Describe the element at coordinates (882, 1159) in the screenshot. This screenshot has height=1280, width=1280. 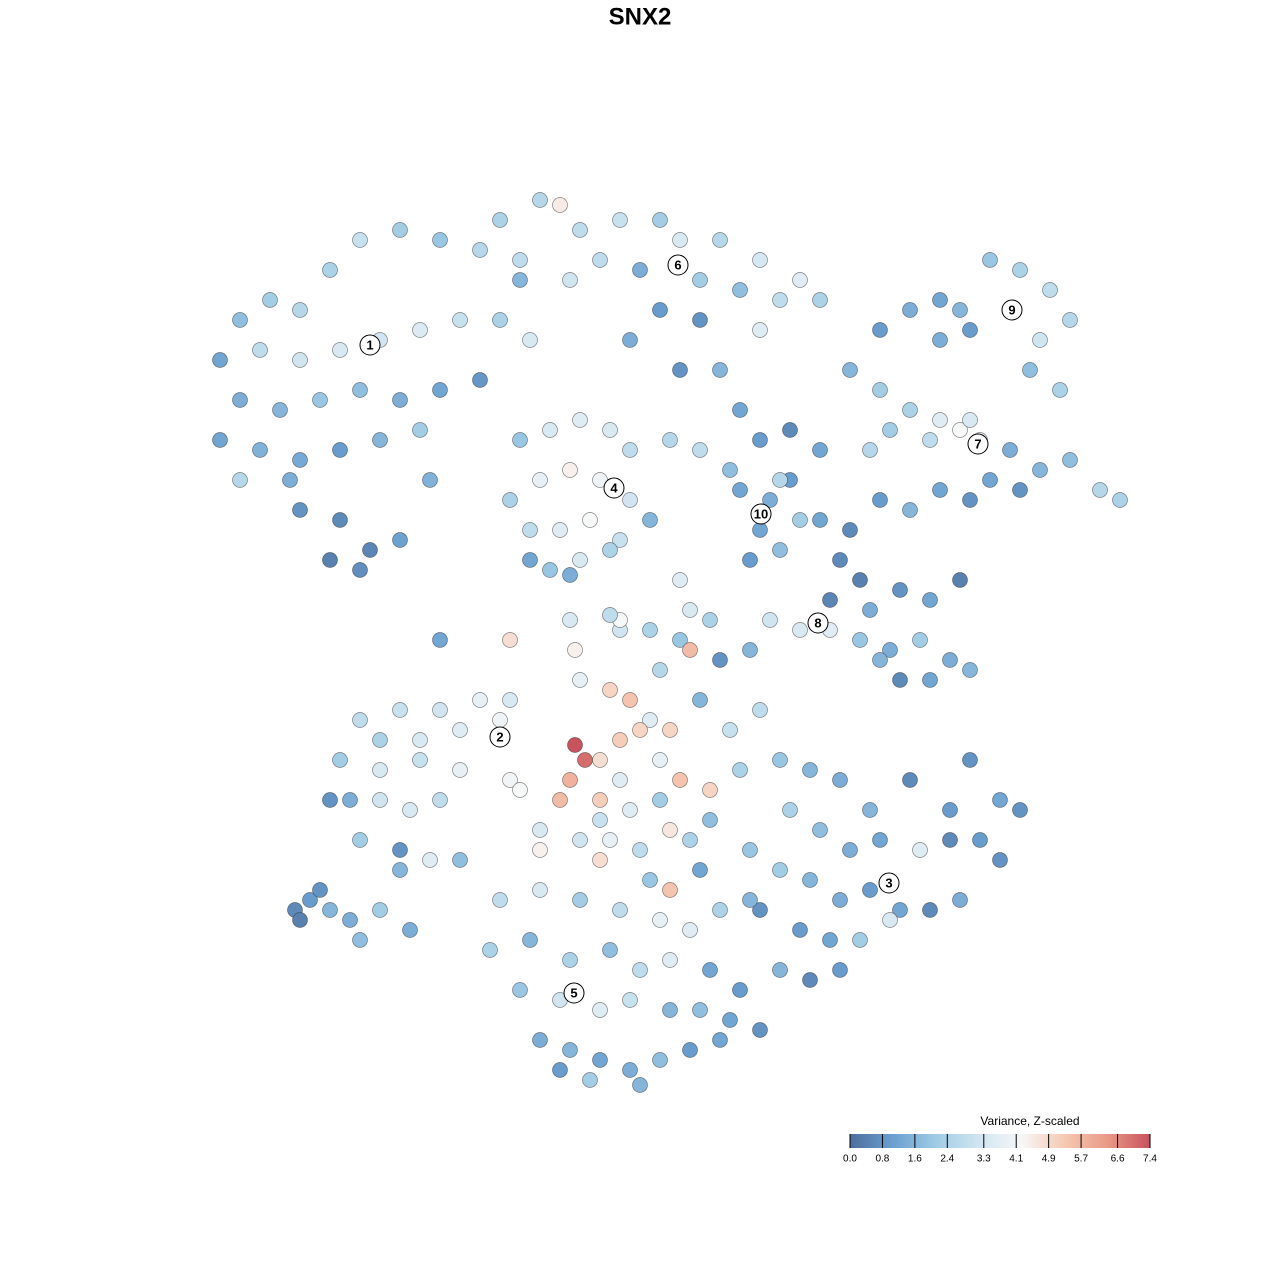
I see `colorbar-tick-label: 0.8` at that location.